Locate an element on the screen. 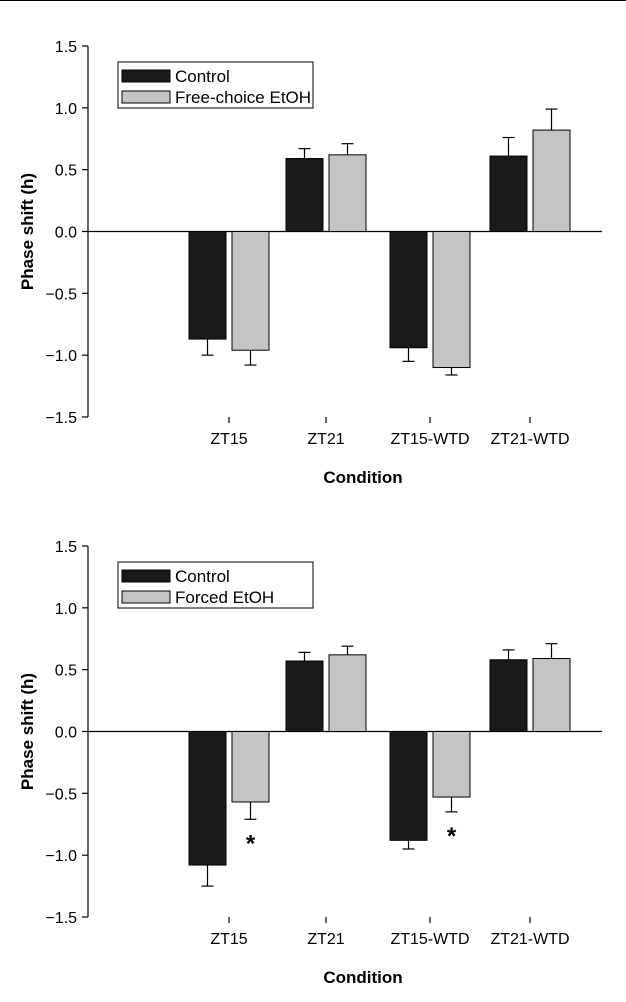  legend-label: Forced EtOH is located at coordinates (224, 597).